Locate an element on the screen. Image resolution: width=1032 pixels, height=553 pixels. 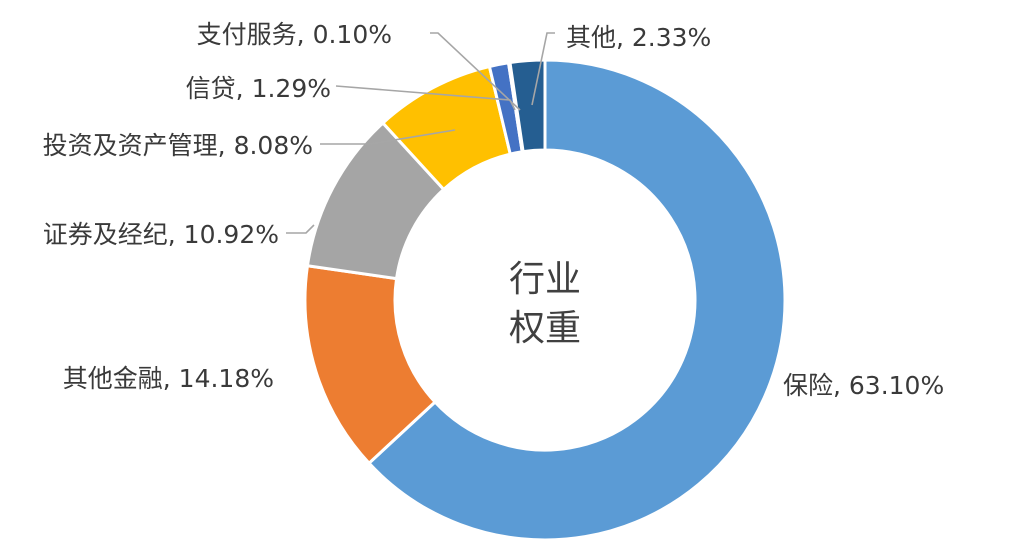
data-label-4: 信贷, 1.29% is located at coordinates (258, 88).